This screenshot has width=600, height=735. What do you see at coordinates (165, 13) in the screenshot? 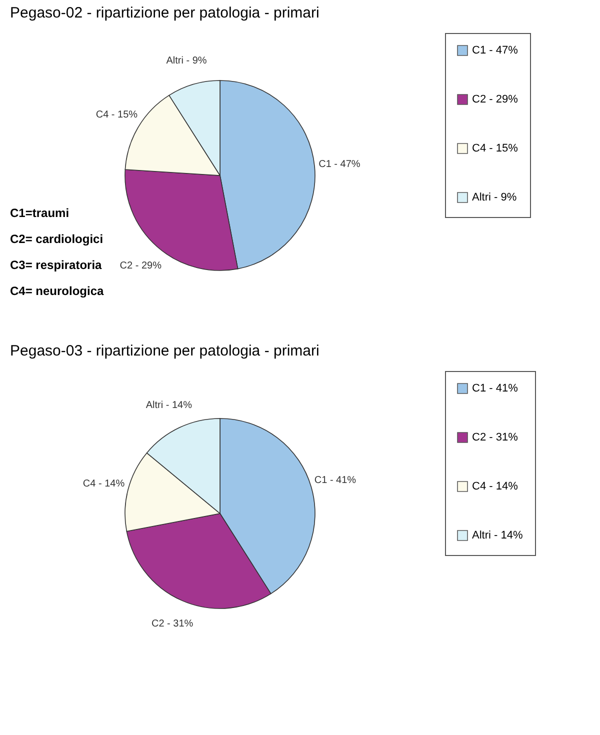
I see `chart-title: Pegaso-02 - ripartizione per patologia - primari` at bounding box center [165, 13].